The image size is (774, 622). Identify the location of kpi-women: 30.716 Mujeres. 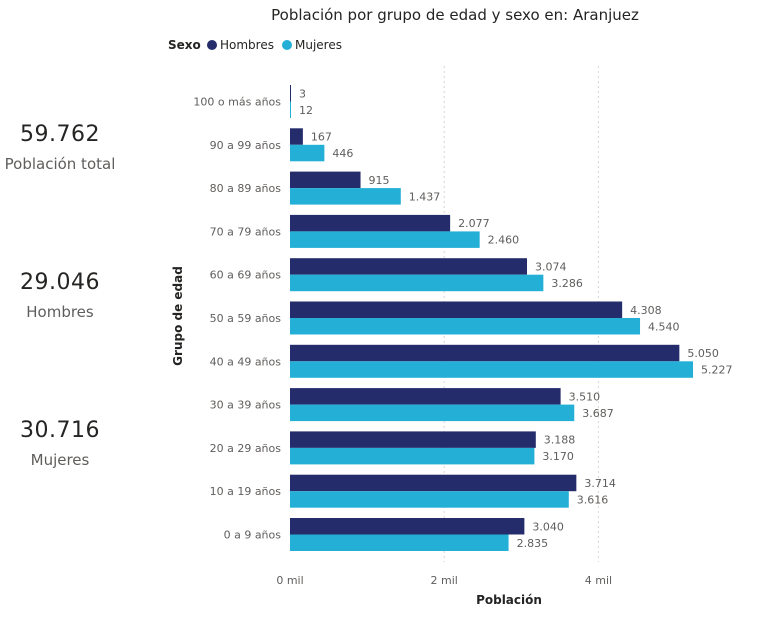
(60, 443).